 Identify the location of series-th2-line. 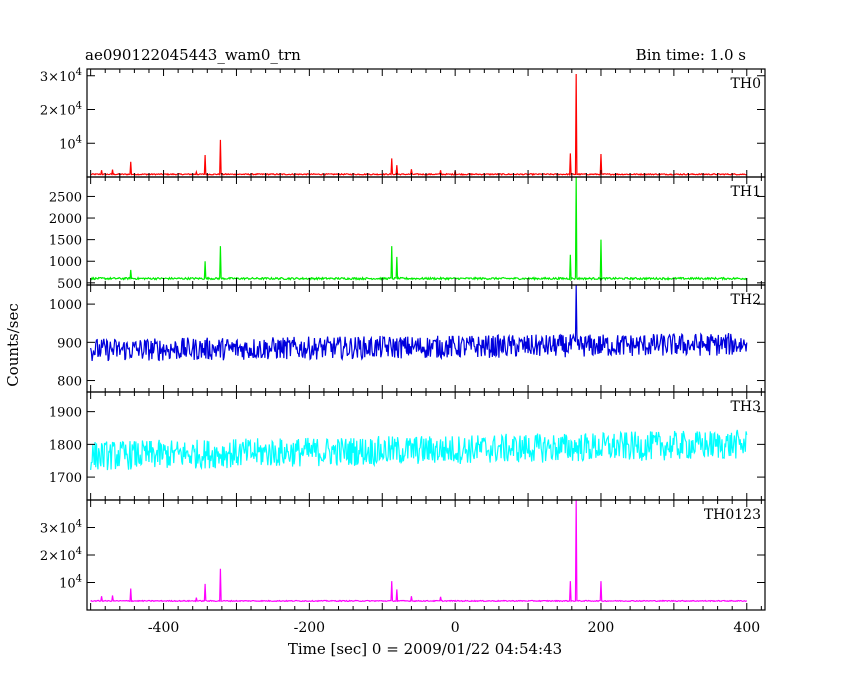
(419, 323).